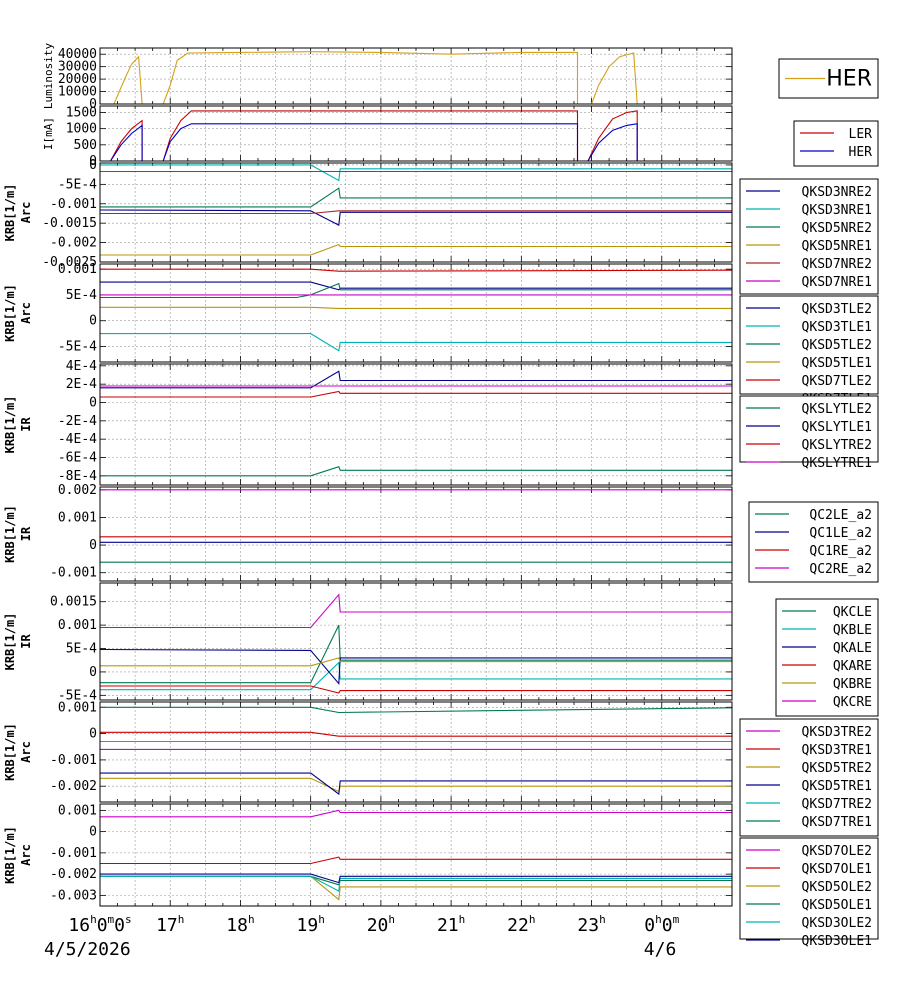 The width and height of the screenshot is (900, 984). What do you see at coordinates (837, 409) in the screenshot?
I see `legend-label: QKSLYTLE2` at bounding box center [837, 409].